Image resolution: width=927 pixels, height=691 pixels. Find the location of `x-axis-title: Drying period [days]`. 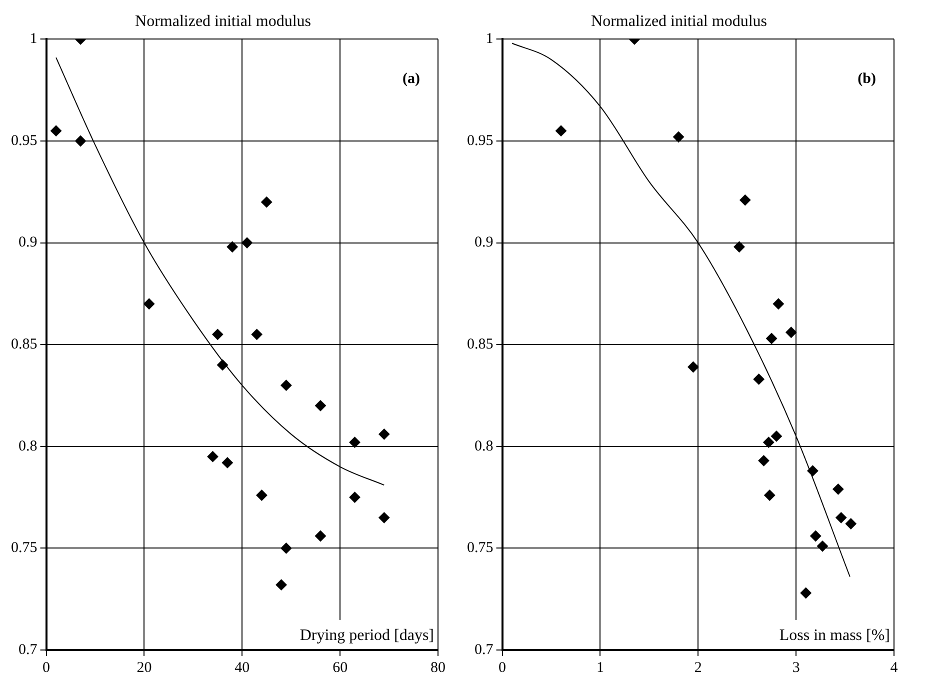

x-axis-title: Drying period [days] is located at coordinates (367, 635).